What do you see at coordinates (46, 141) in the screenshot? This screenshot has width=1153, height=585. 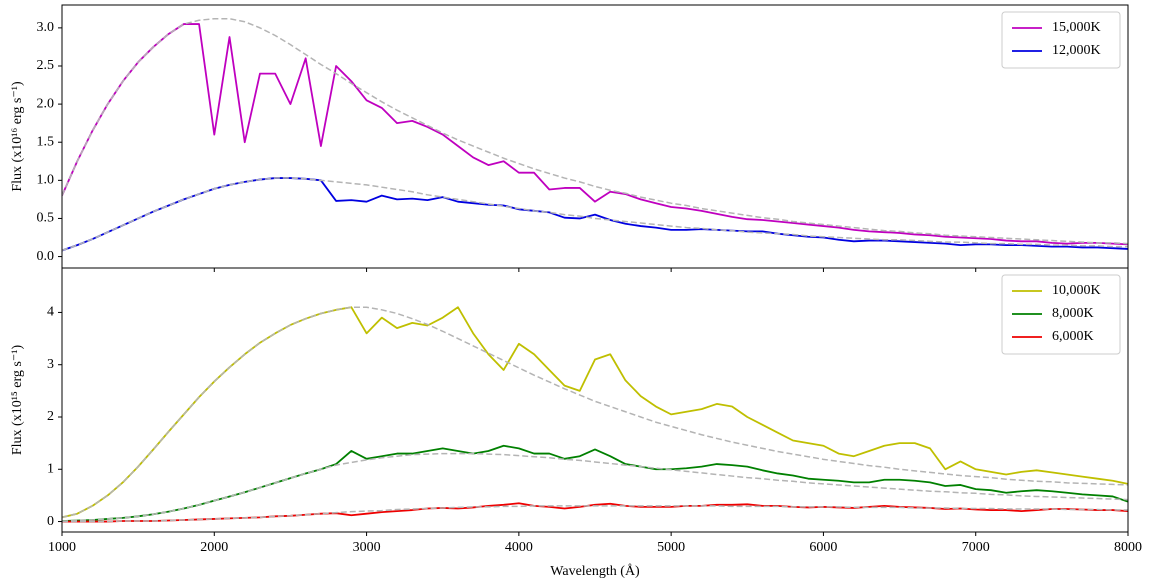 I see `y-tick-label: 1.5` at bounding box center [46, 141].